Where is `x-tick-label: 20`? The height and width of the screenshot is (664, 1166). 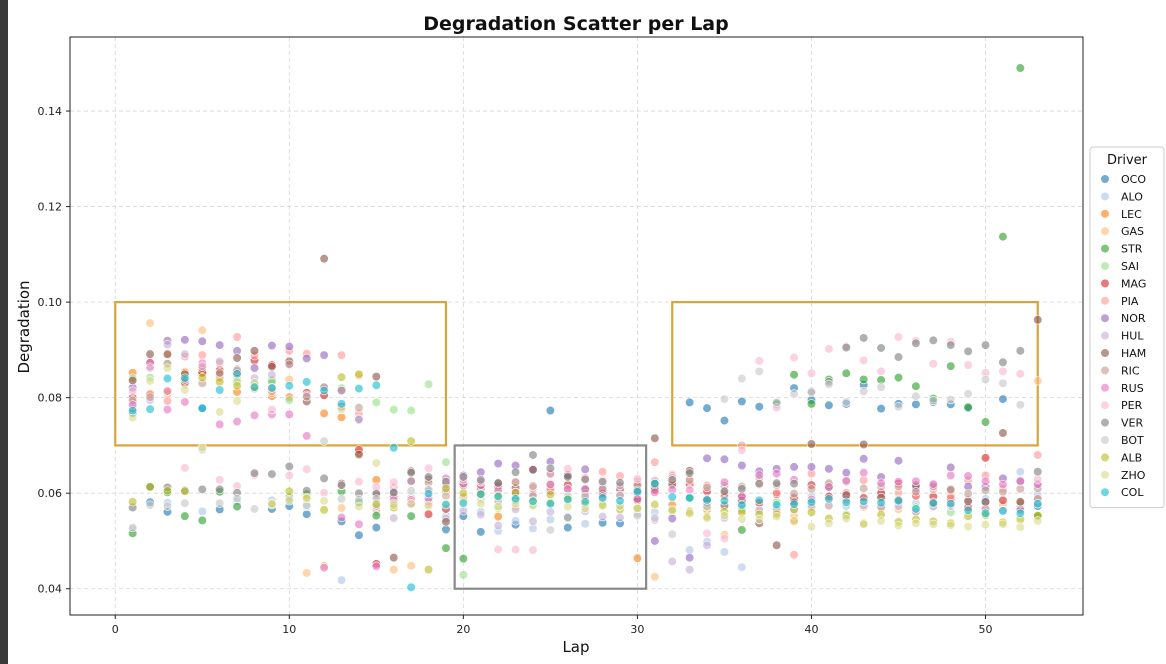 x-tick-label: 20 is located at coordinates (463, 629).